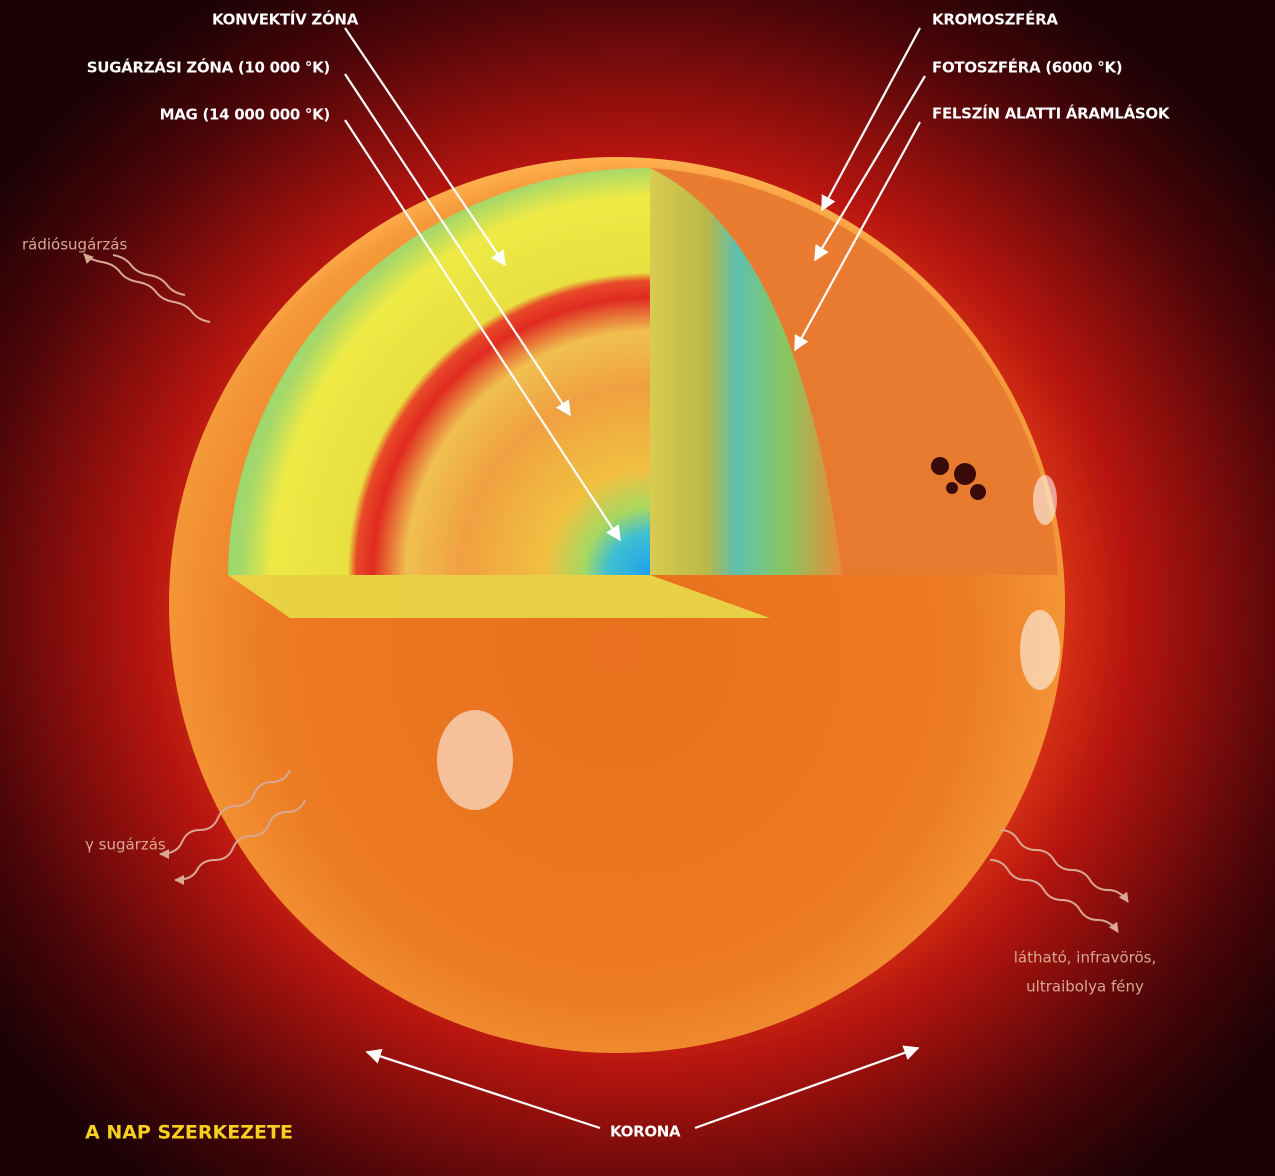  I want to click on cutaway-section, so click(439, 371).